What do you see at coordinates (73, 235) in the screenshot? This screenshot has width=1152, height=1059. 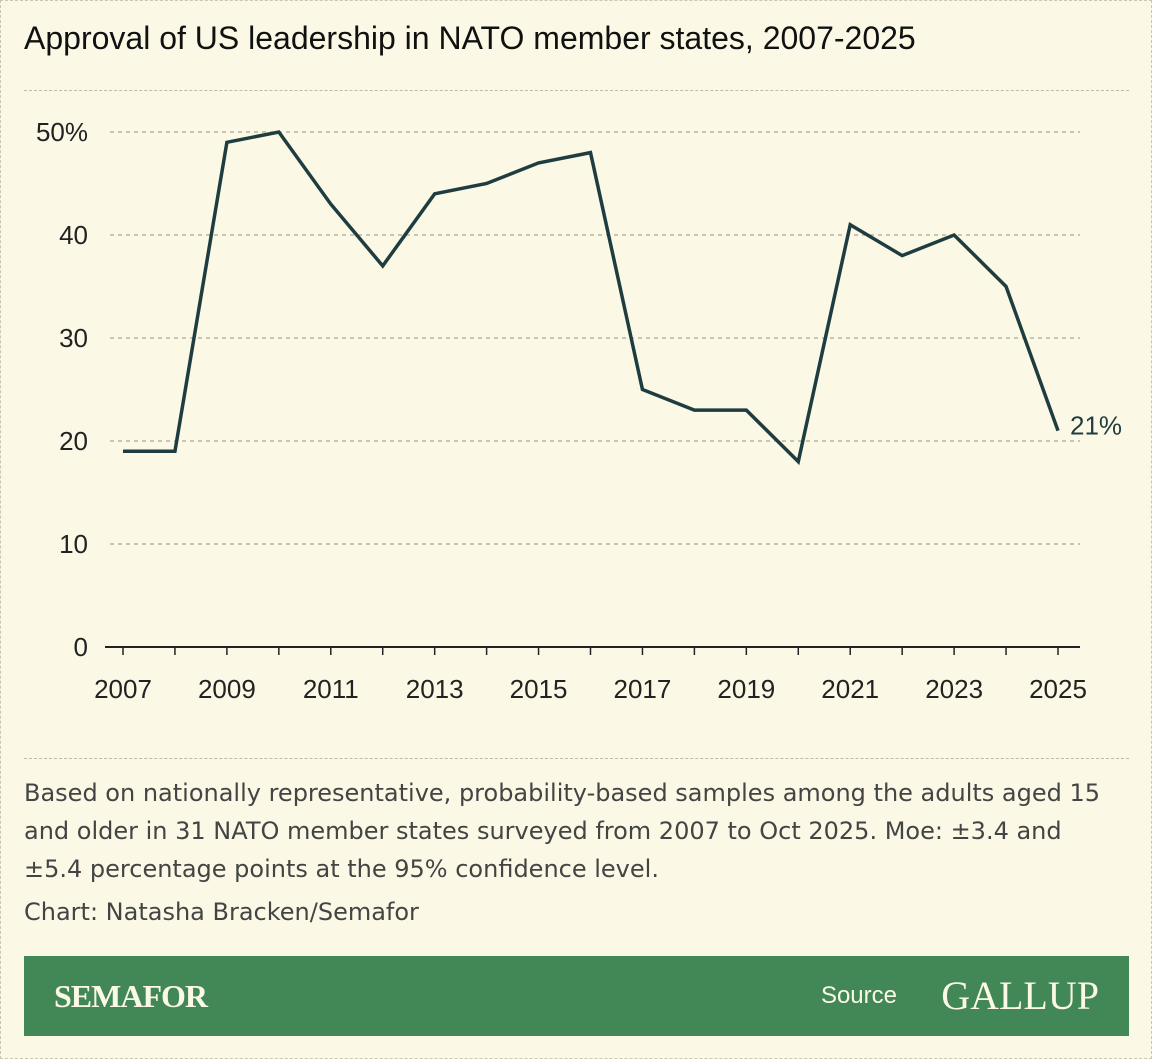 I see `y-tick-label: 40` at bounding box center [73, 235].